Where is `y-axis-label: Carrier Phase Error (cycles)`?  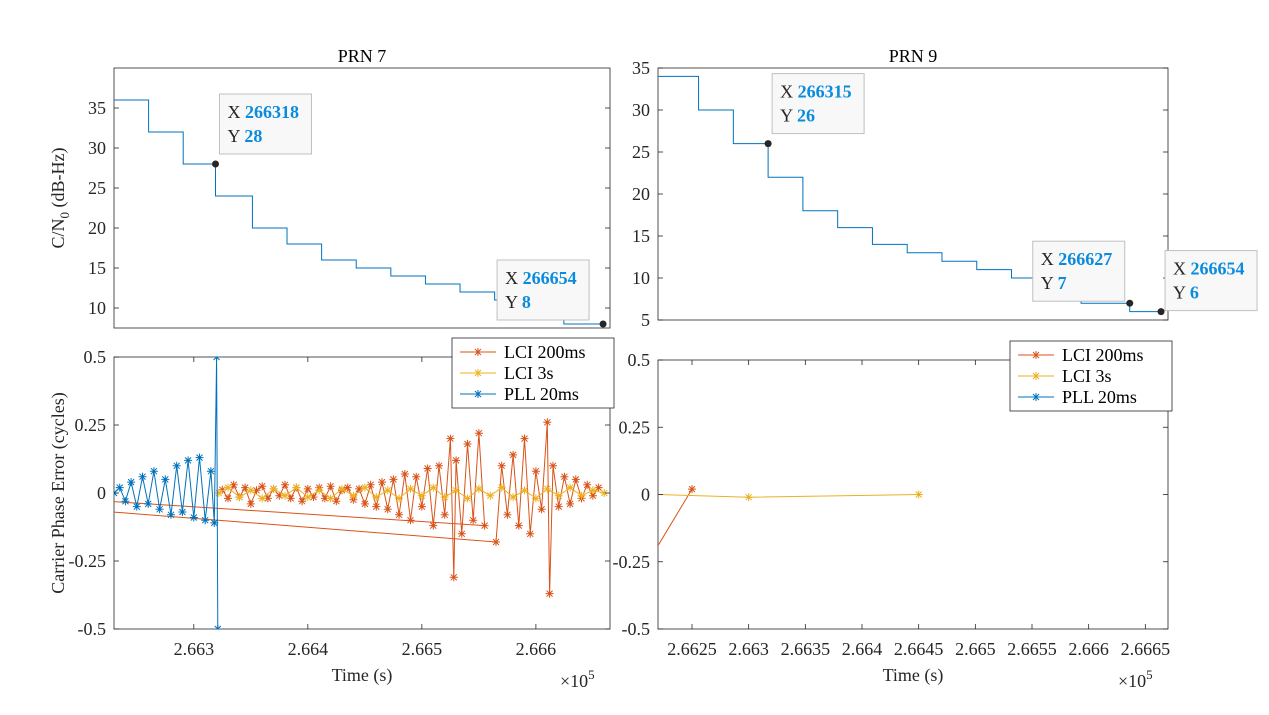
y-axis-label: Carrier Phase Error (cycles) is located at coordinates (58, 492).